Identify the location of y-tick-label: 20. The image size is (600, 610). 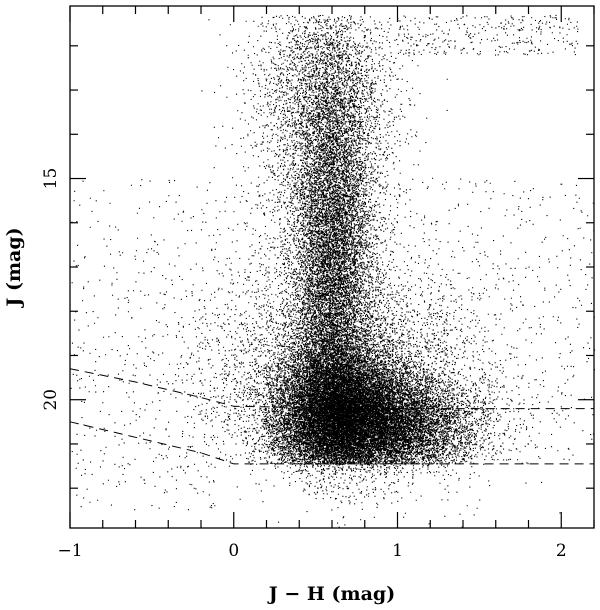
(51, 400).